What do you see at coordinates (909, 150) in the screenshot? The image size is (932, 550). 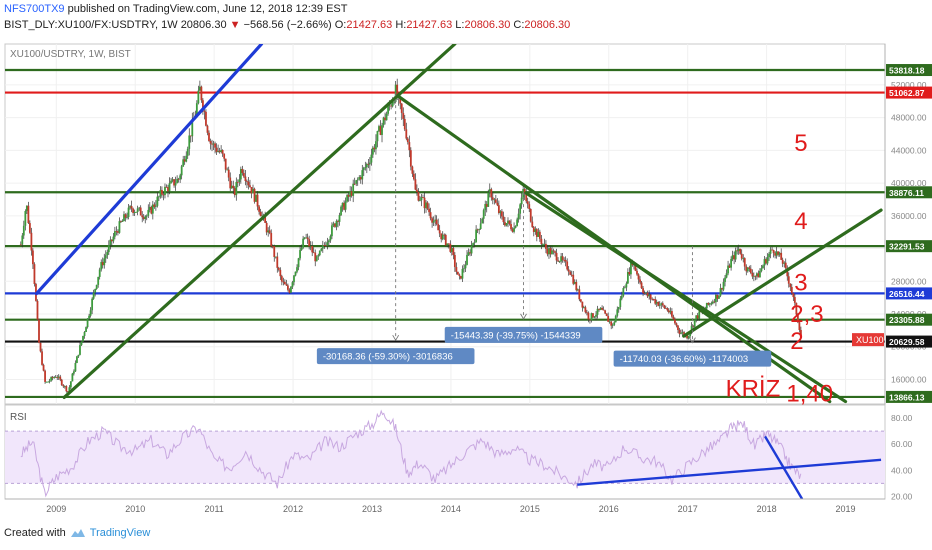 I see `price-tick-label: 44000.00` at bounding box center [909, 150].